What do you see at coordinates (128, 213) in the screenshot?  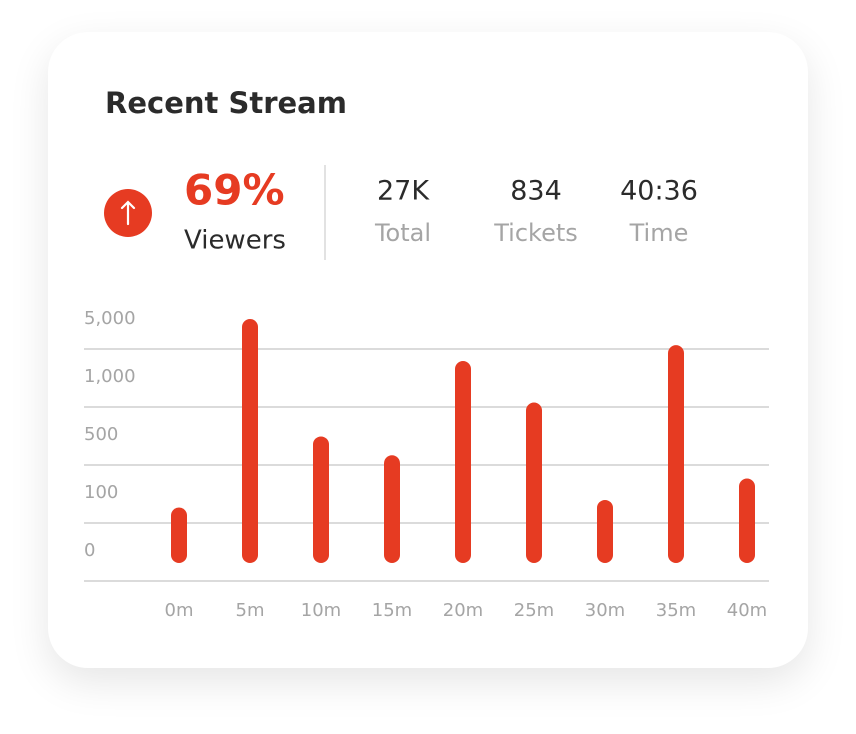 I see `arrow-up` at bounding box center [128, 213].